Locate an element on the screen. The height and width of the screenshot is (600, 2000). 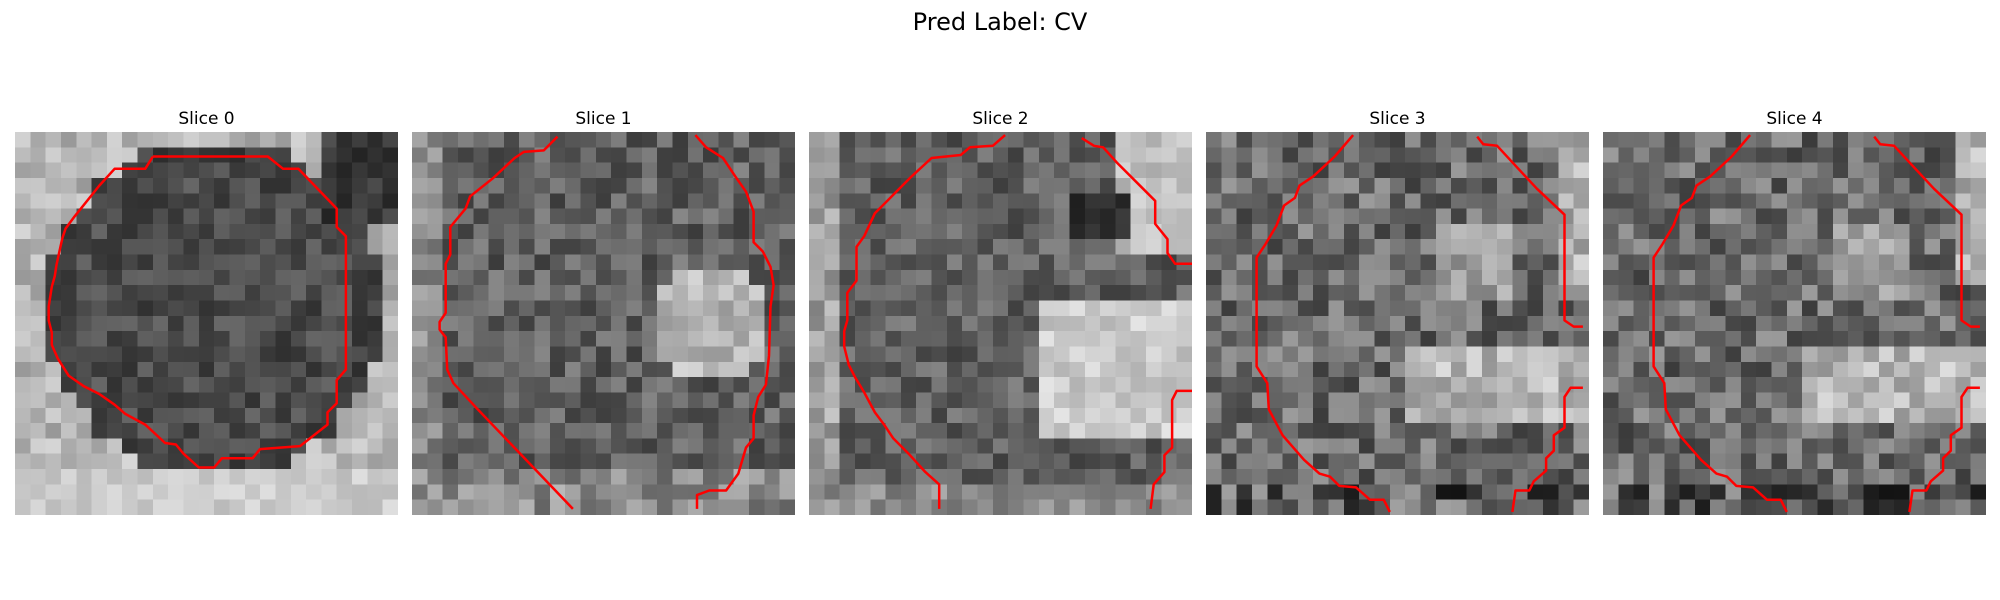
slice-panel-3: Slice 3 is located at coordinates (1397, 311).